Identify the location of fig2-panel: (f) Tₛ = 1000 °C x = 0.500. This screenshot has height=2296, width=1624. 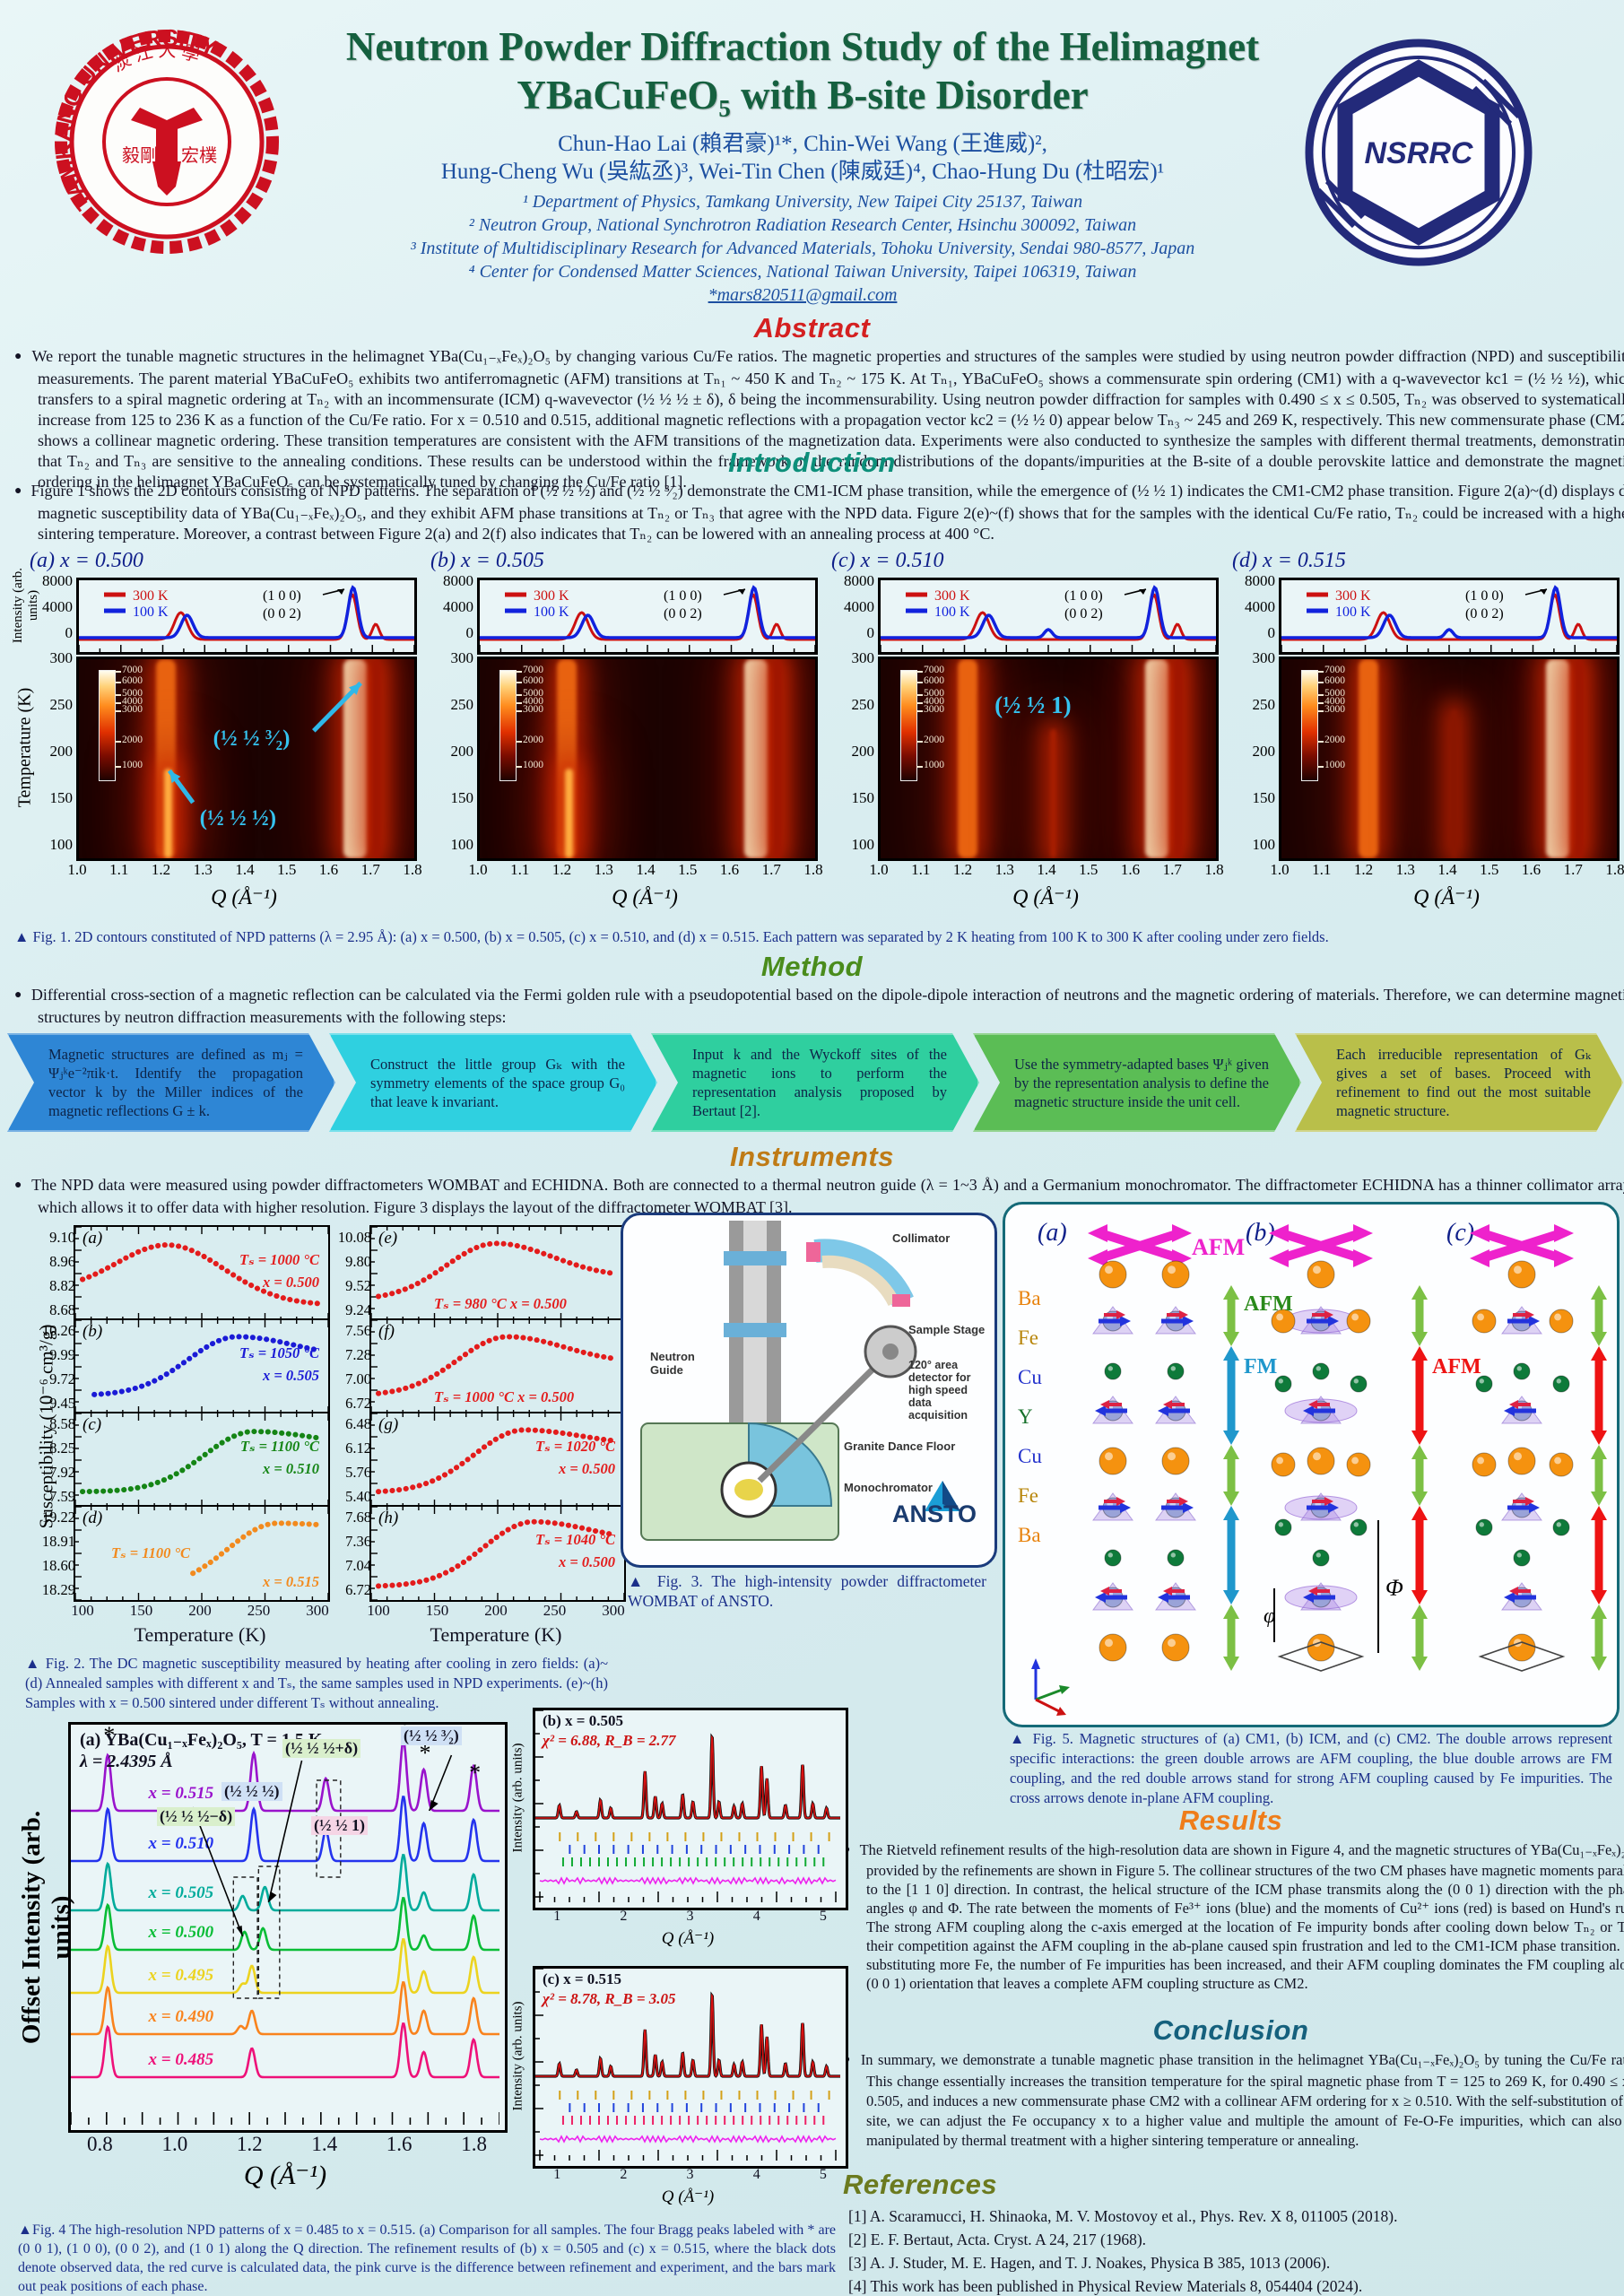
(497, 1366).